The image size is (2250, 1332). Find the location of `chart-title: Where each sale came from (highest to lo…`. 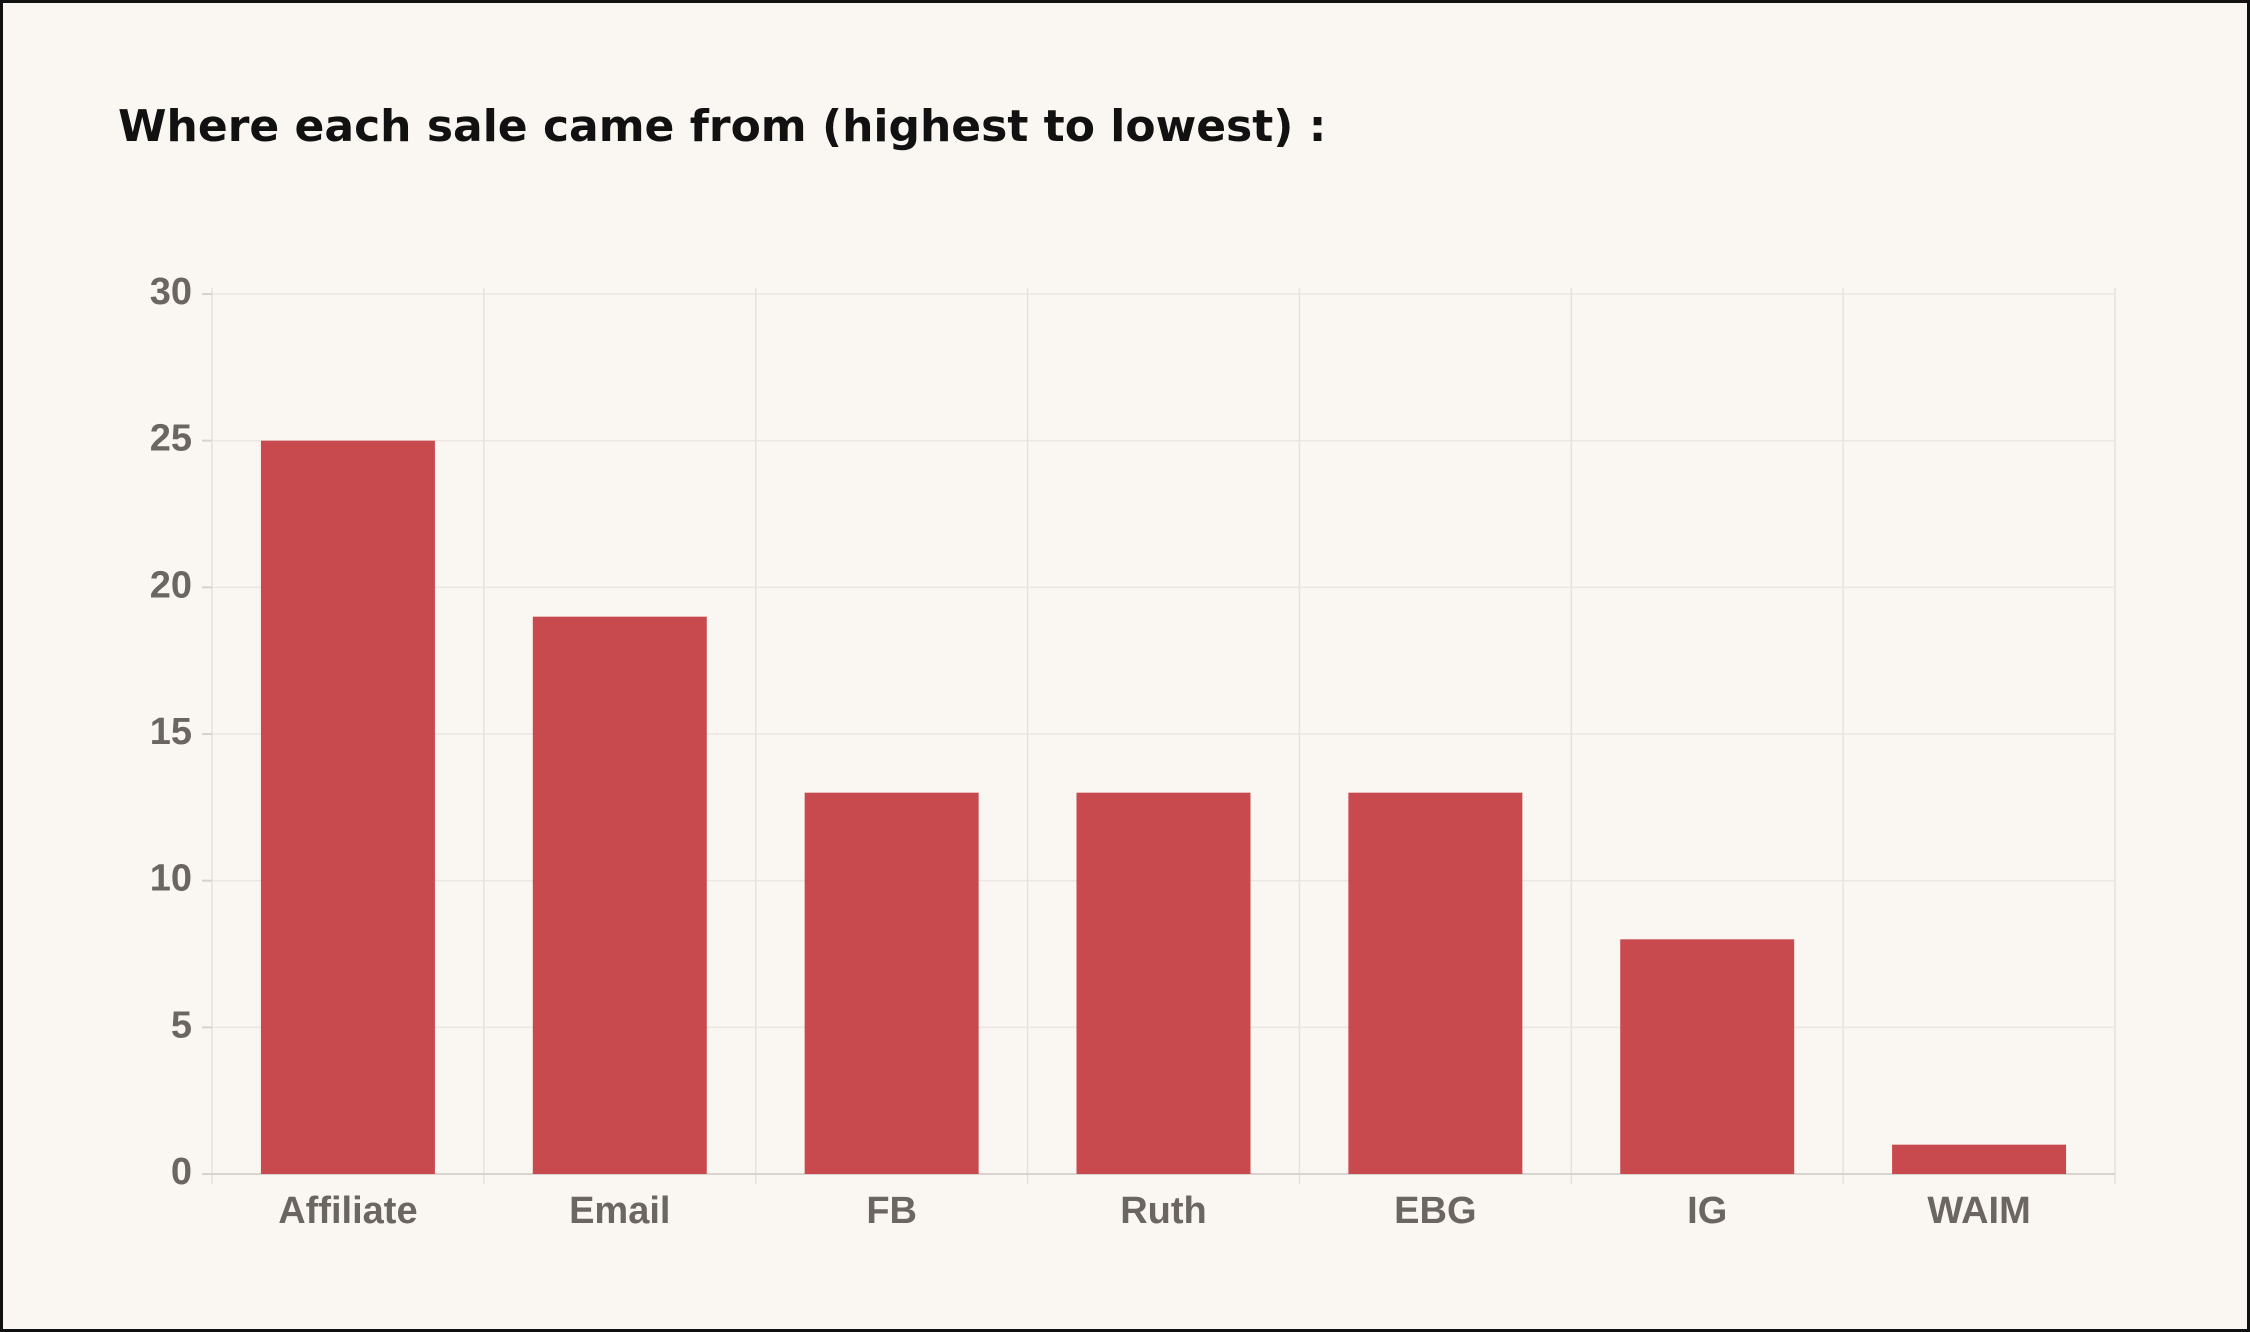

chart-title: Where each sale came from (highest to lo… is located at coordinates (722, 126).